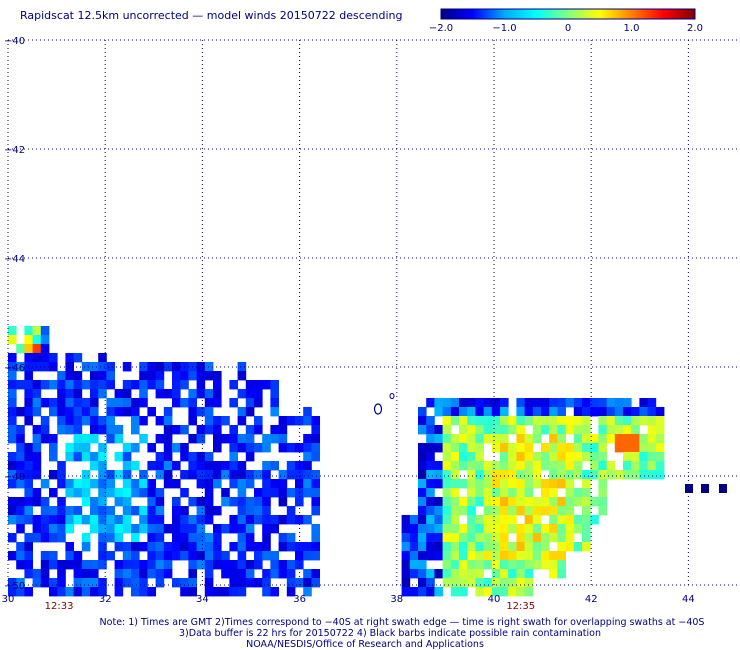 Image resolution: width=740 pixels, height=650 pixels. I want to click on colorbar-tick-label: 0, so click(568, 28).